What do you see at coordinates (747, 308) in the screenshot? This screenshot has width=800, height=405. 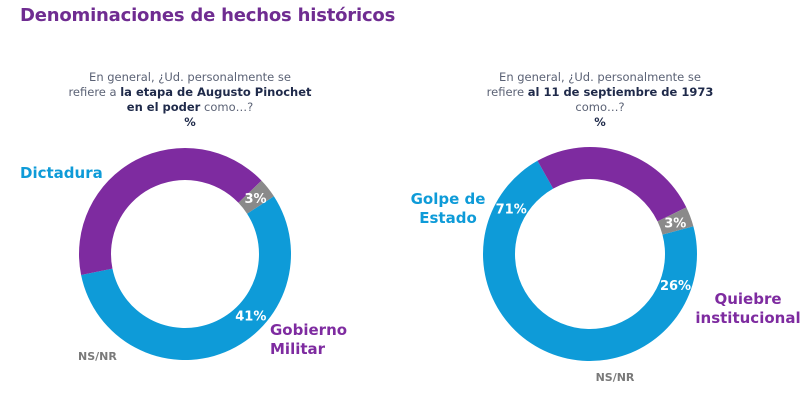 I see `category-label: Quiebre institucional` at bounding box center [747, 308].